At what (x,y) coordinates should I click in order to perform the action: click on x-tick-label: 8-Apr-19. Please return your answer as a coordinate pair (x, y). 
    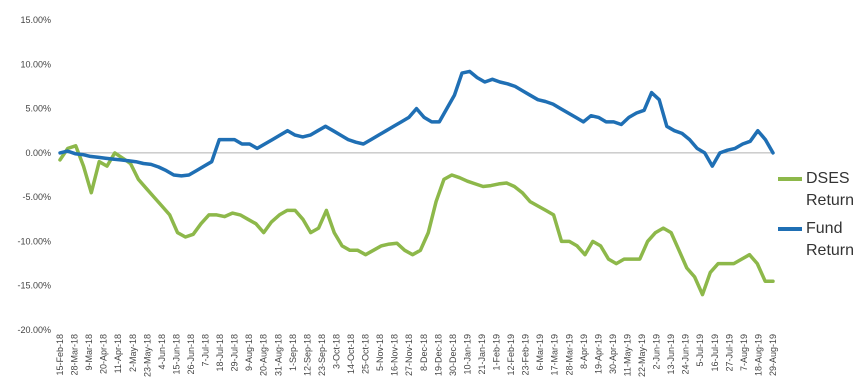
    Looking at the image, I should click on (584, 351).